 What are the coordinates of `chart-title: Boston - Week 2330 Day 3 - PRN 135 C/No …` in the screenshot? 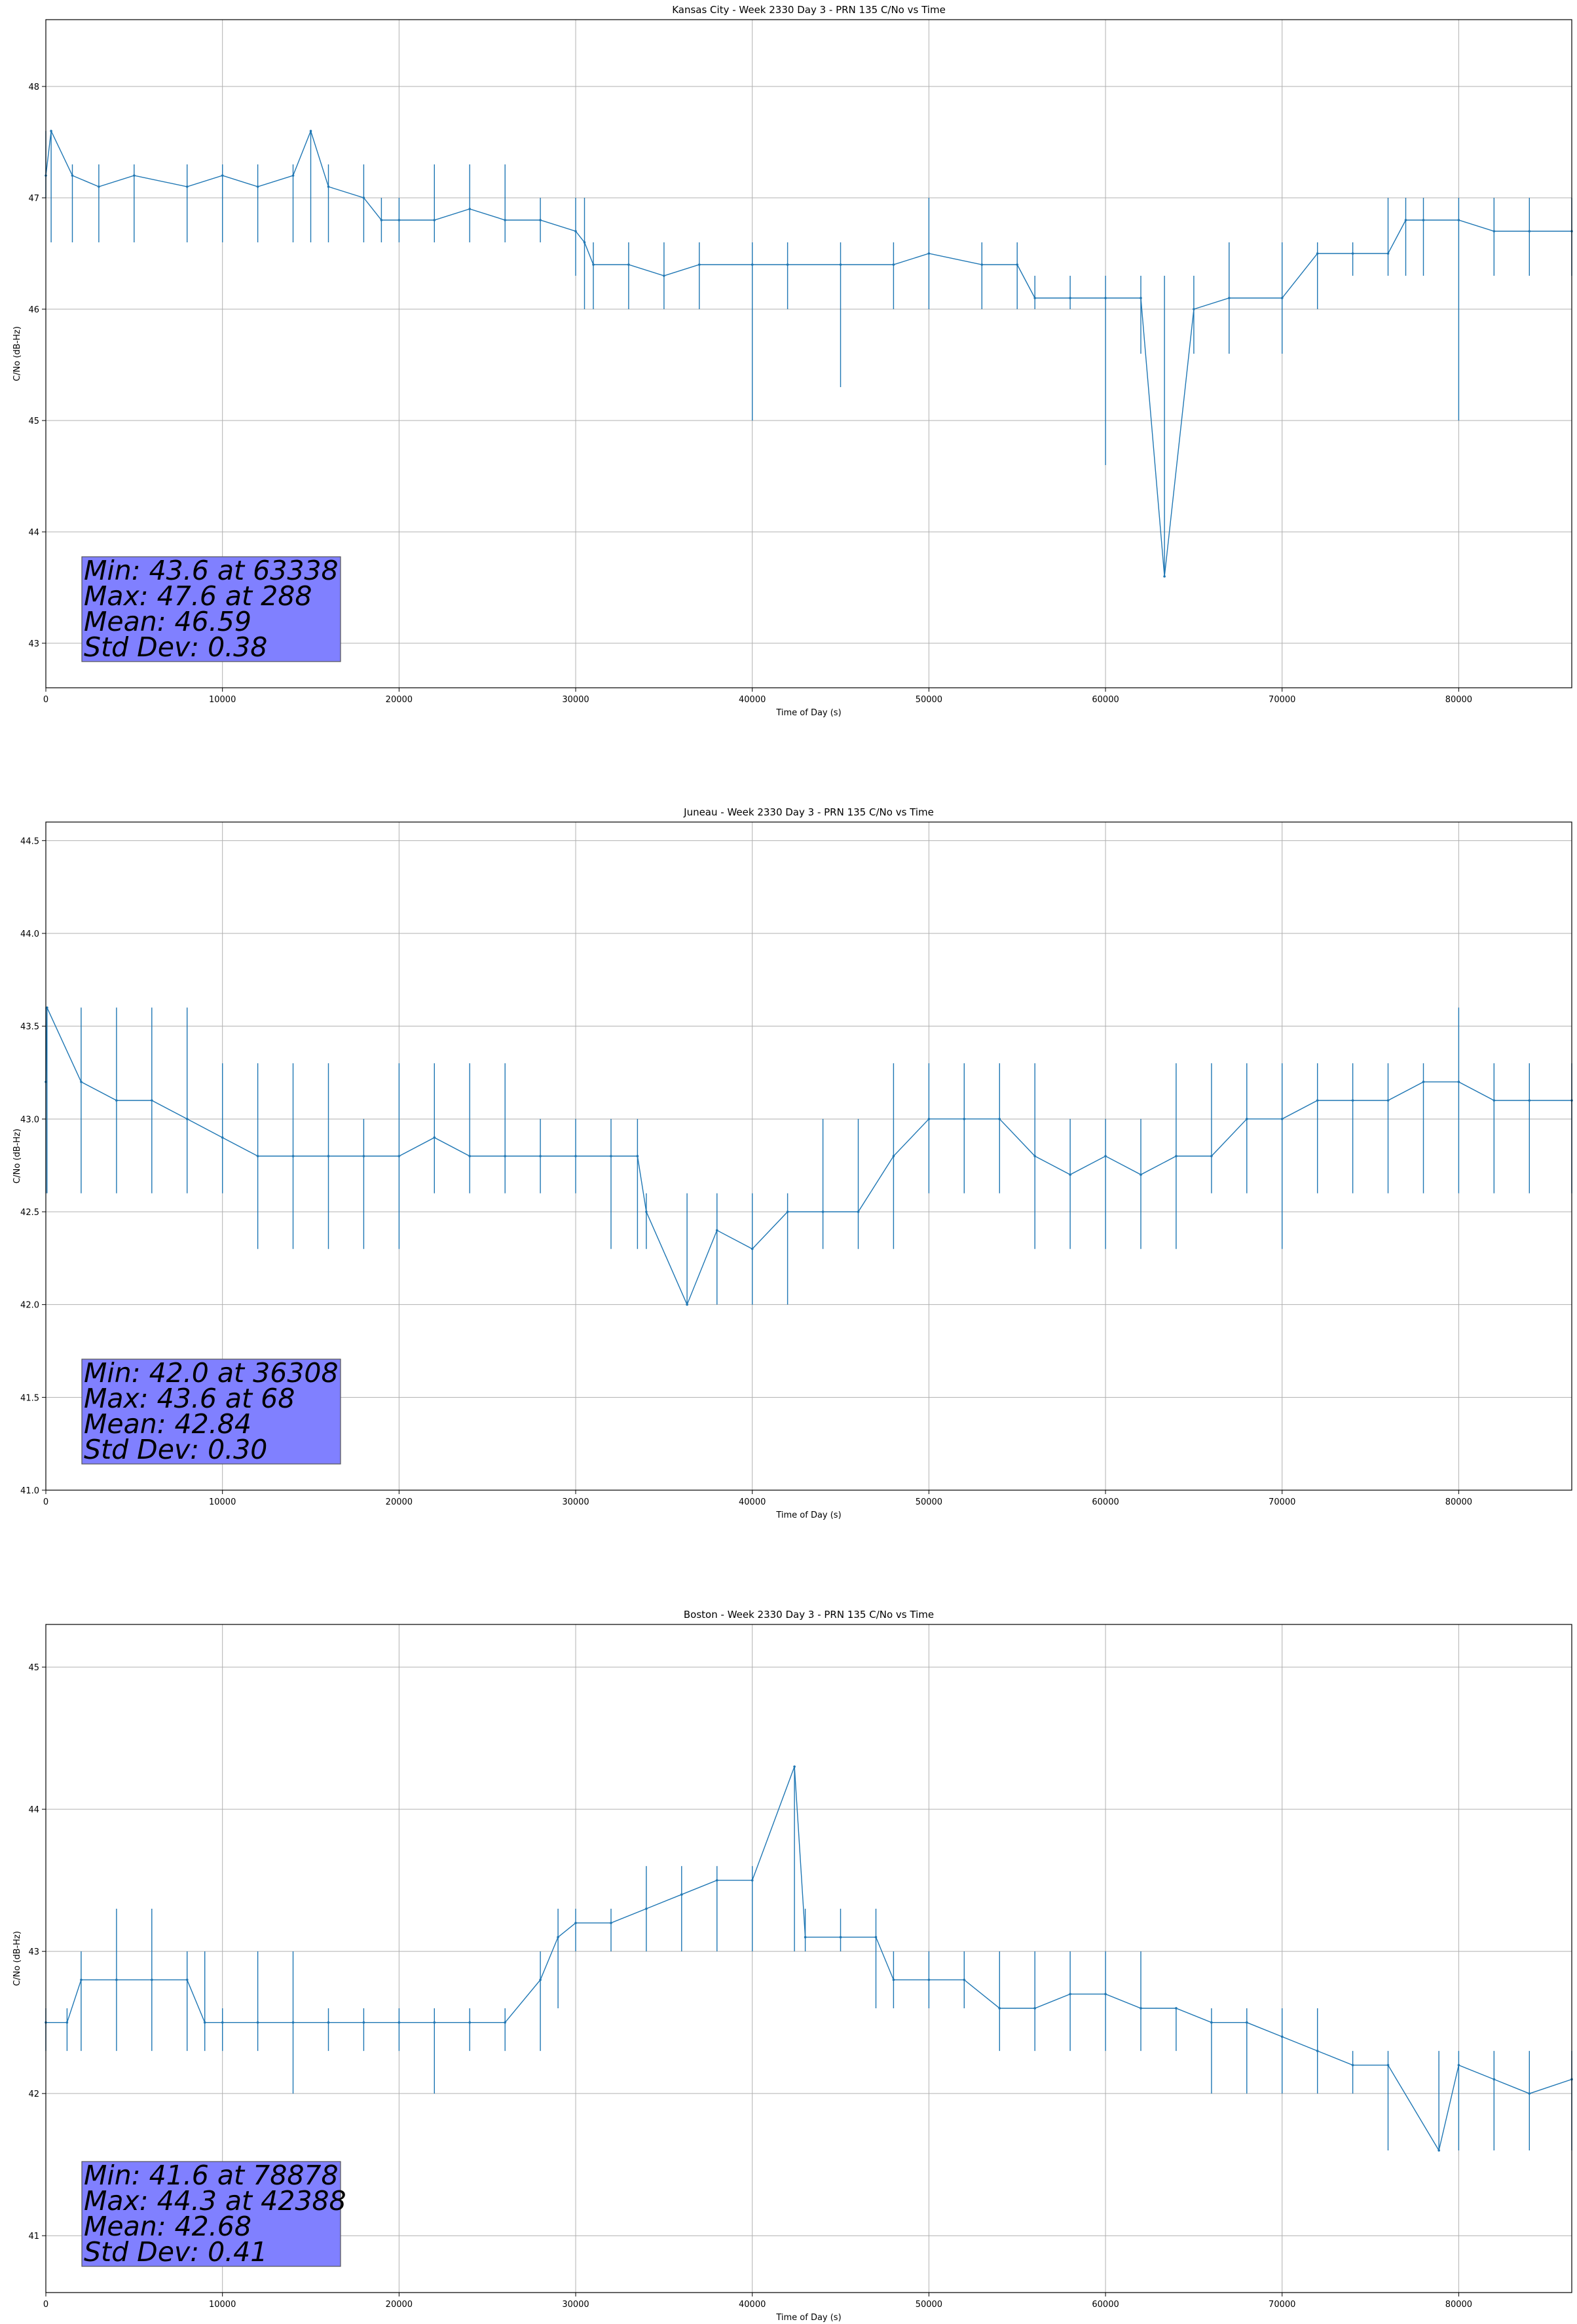 It's located at (809, 1615).